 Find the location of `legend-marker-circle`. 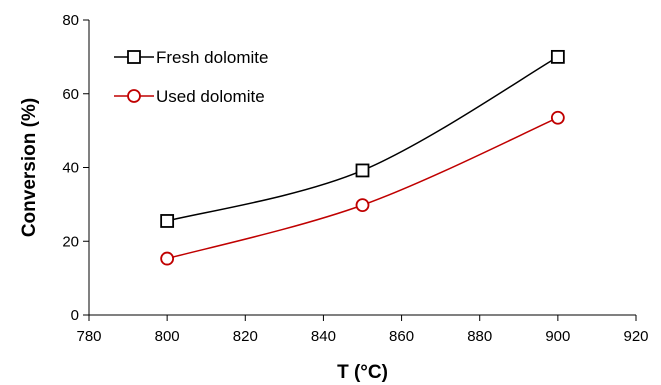

legend-marker-circle is located at coordinates (134, 96).